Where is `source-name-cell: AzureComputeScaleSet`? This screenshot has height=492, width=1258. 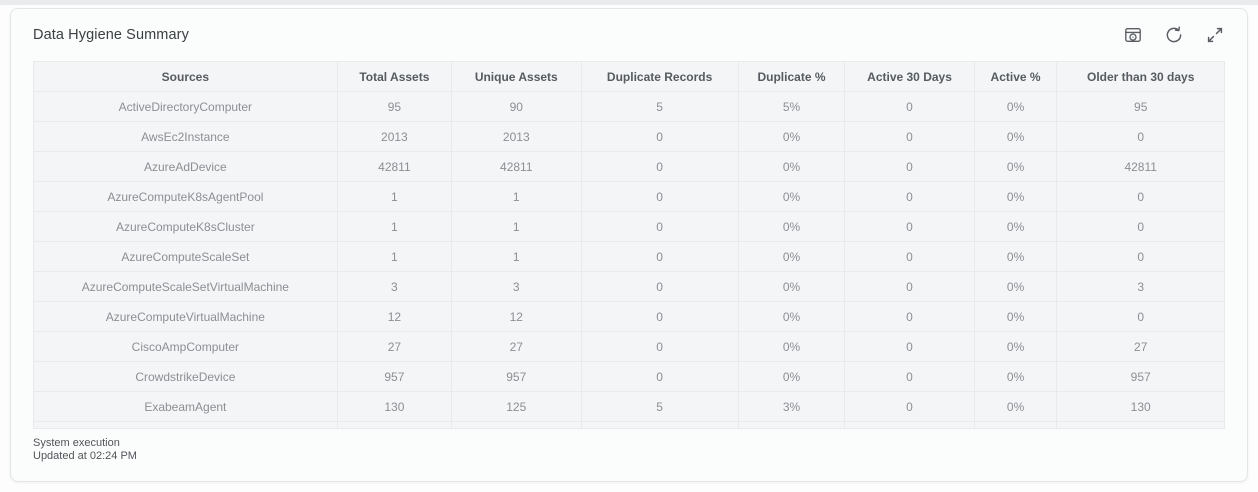 source-name-cell: AzureComputeScaleSet is located at coordinates (185, 256).